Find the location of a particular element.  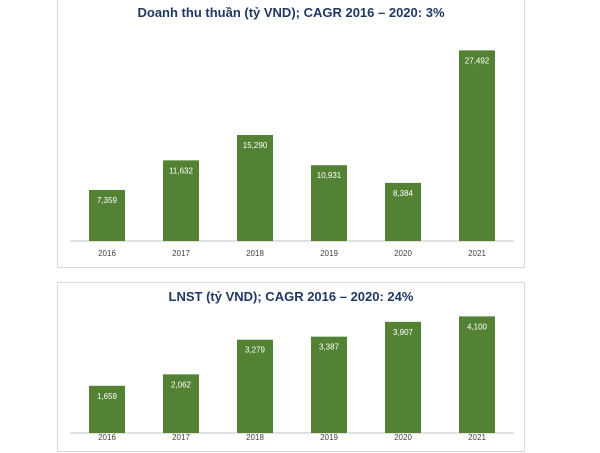

profit-data-label-2017: 2,062 is located at coordinates (181, 384).